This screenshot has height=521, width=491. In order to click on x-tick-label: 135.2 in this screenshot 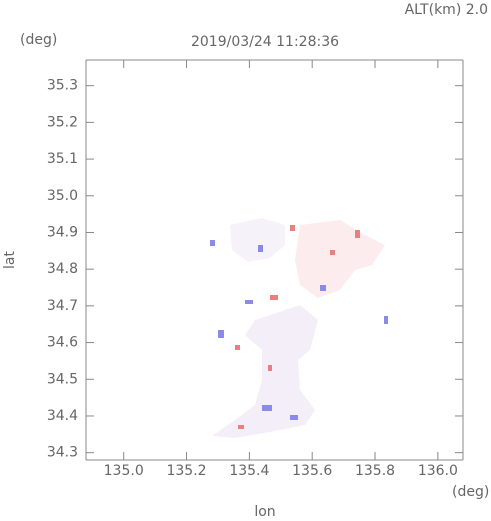, I will do `click(186, 471)`.